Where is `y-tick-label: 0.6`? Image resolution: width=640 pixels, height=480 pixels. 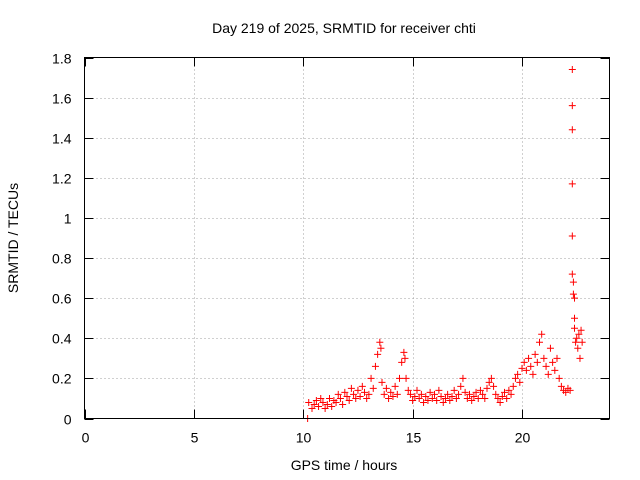
y-tick-label: 0.6 is located at coordinates (62, 299).